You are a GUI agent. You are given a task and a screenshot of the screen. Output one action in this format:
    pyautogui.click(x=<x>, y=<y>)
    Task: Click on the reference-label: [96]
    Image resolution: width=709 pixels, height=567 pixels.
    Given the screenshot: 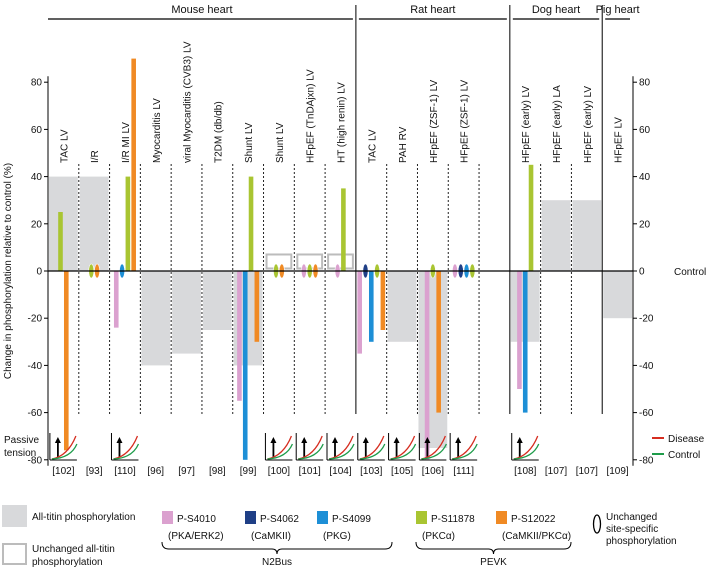 What is the action you would take?
    pyautogui.click(x=155, y=471)
    